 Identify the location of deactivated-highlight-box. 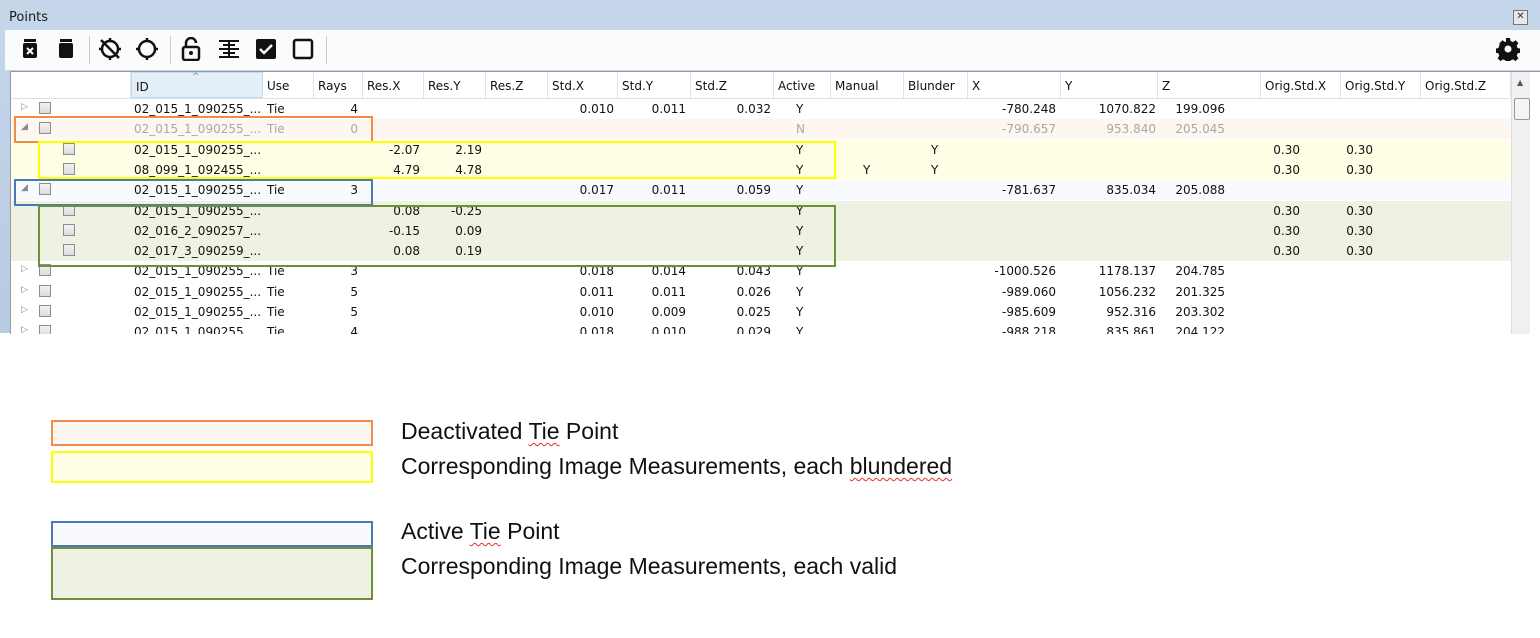
(193, 129).